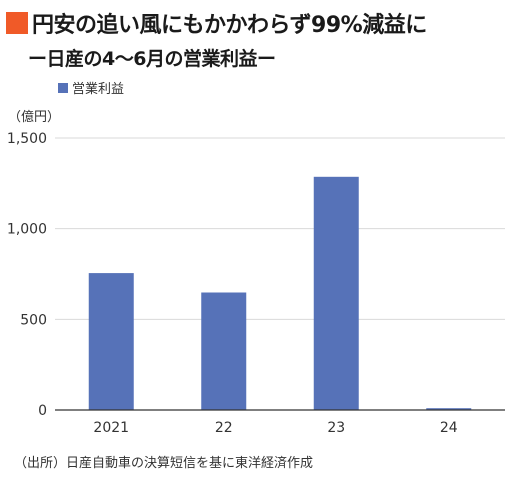 This screenshot has height=497, width=520. Describe the element at coordinates (436, 484) in the screenshot. I see `credit-text: TOYO KEIZAI ONLINE` at that location.